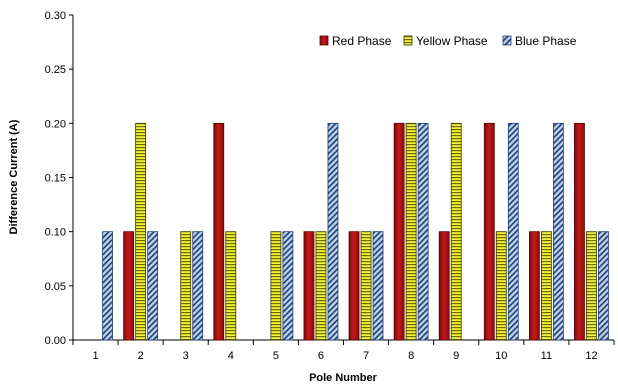  What do you see at coordinates (546, 356) in the screenshot?
I see `x-tick-label: 11` at bounding box center [546, 356].